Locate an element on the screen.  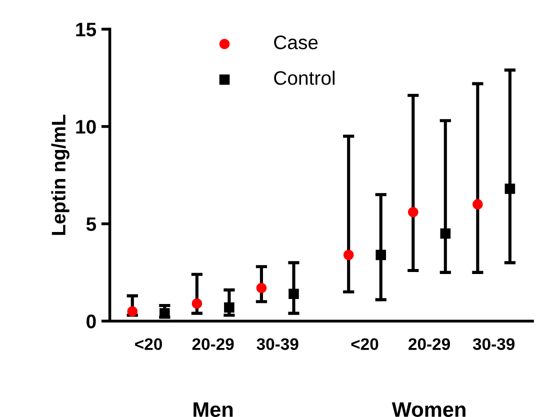
y-tick-label: 0 is located at coordinates (91, 321).